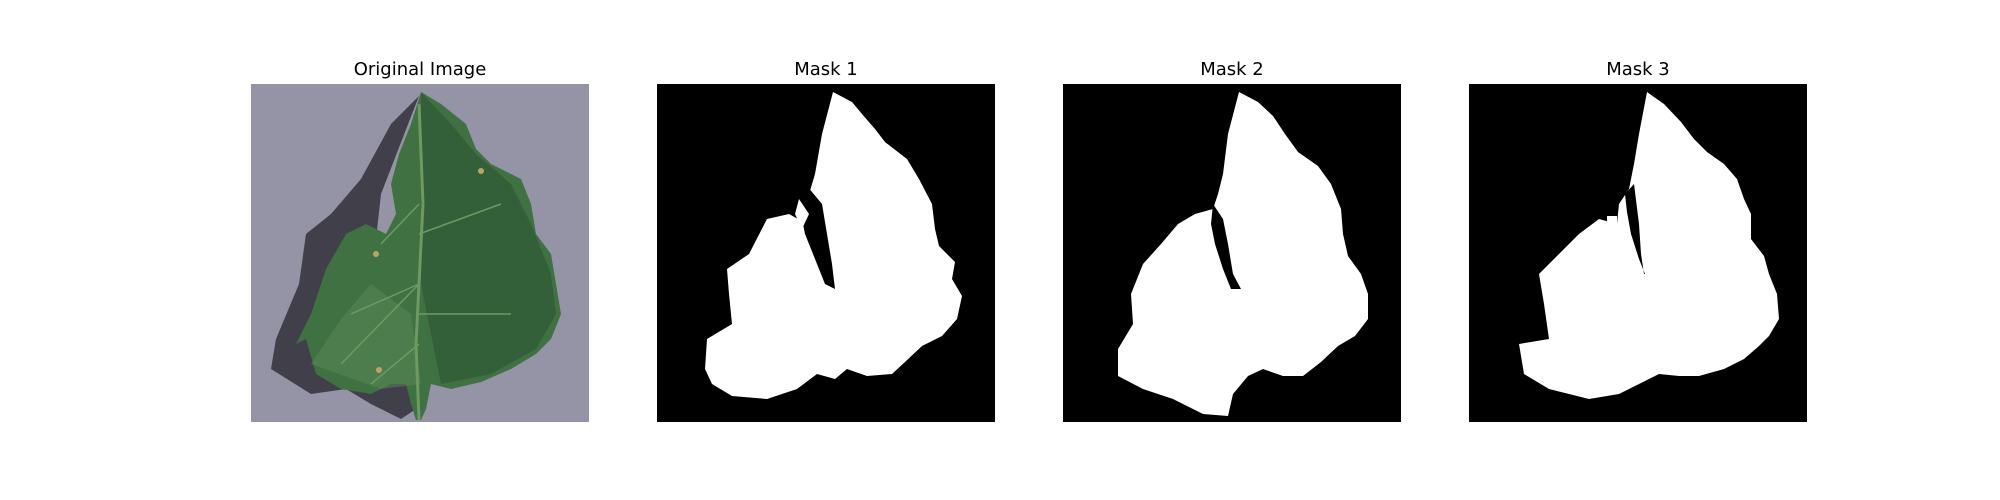  I want to click on panel-title: Original Image, so click(420, 69).